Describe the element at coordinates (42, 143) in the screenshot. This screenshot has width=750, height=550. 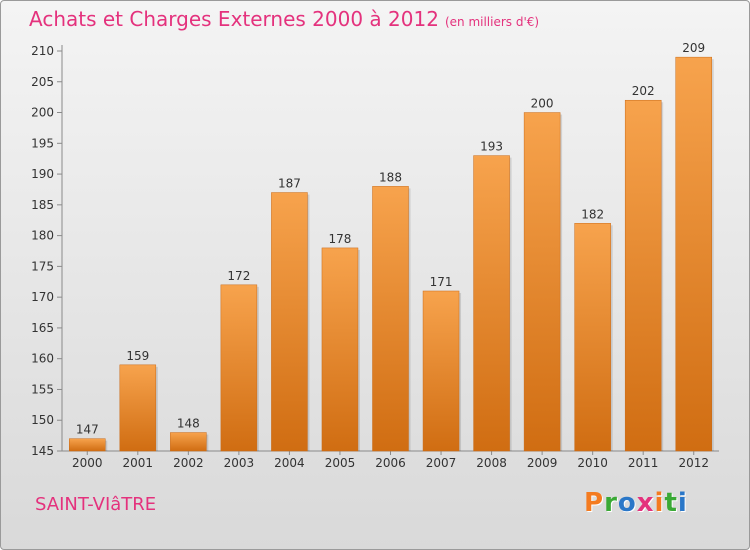
I see `y-tick-label: 195` at that location.